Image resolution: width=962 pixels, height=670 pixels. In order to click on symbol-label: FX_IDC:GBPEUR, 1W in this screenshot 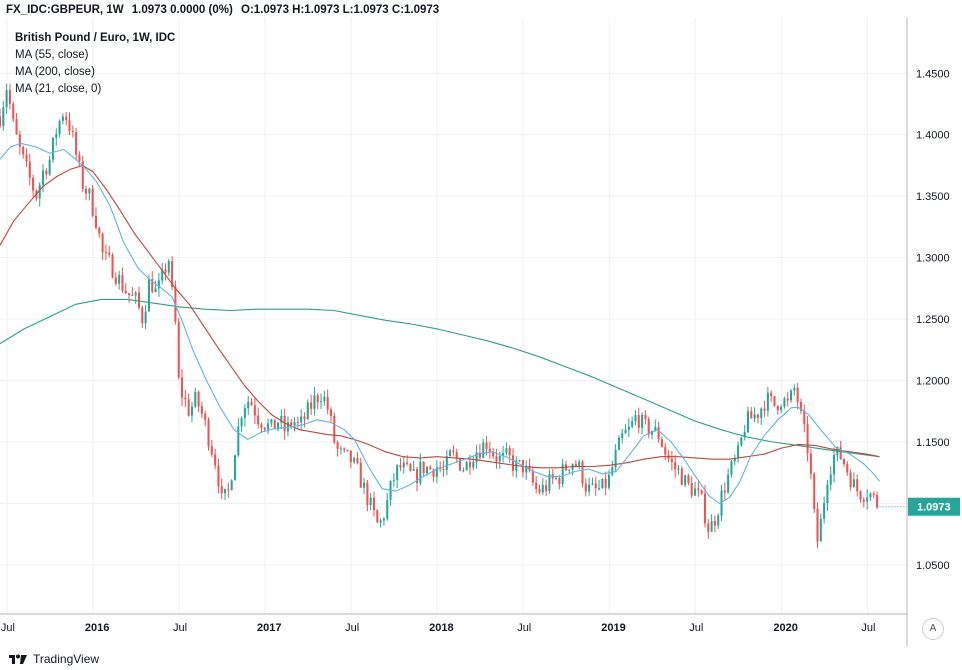, I will do `click(65, 10)`.